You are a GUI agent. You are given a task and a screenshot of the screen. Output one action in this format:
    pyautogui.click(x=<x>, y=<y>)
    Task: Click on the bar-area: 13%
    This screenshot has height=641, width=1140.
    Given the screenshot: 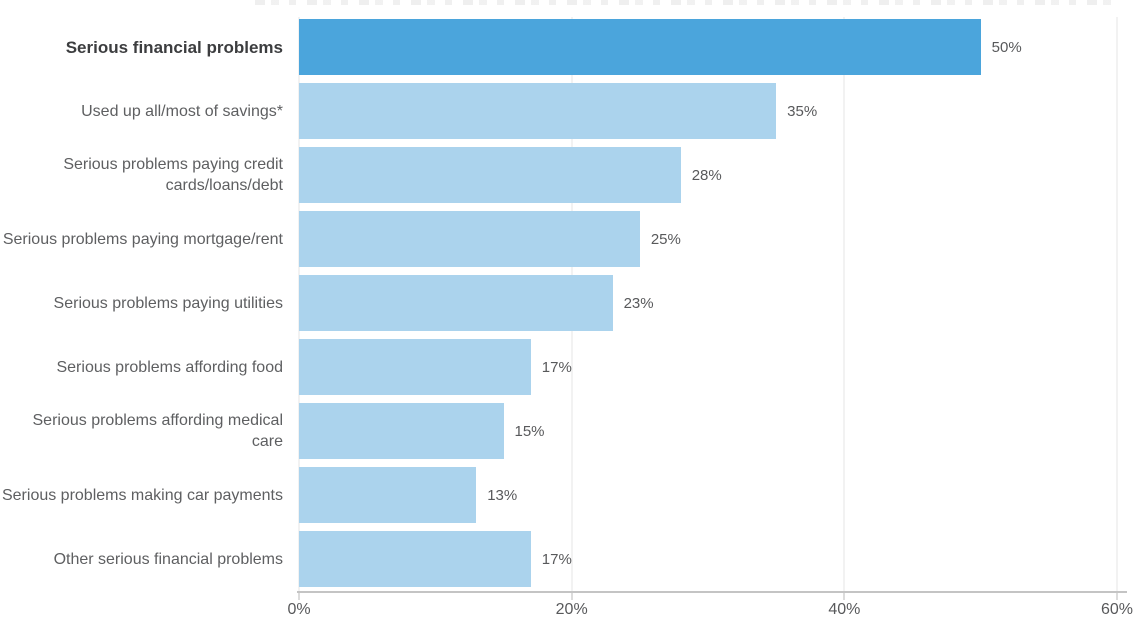 What is the action you would take?
    pyautogui.click(x=708, y=495)
    